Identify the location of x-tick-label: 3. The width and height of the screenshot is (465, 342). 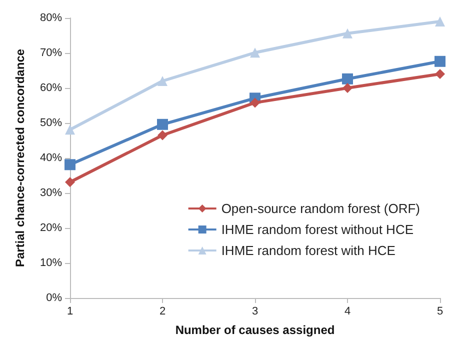
(255, 312).